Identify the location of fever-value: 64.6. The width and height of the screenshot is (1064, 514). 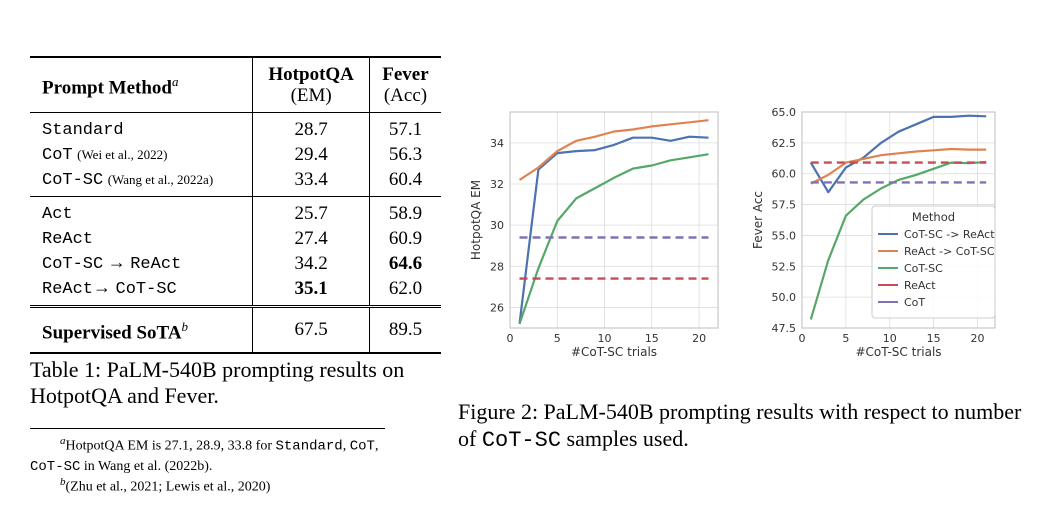
(404, 263).